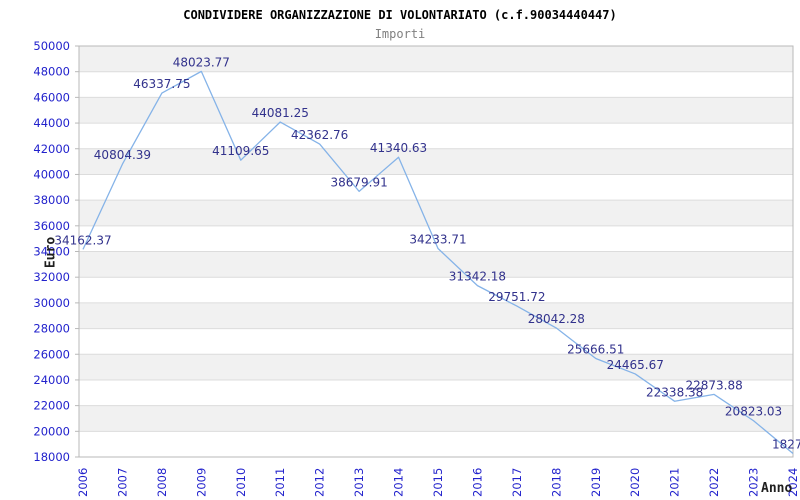 The image size is (800, 500). What do you see at coordinates (51, 380) in the screenshot?
I see `y-axis-tick-label: 24000` at bounding box center [51, 380].